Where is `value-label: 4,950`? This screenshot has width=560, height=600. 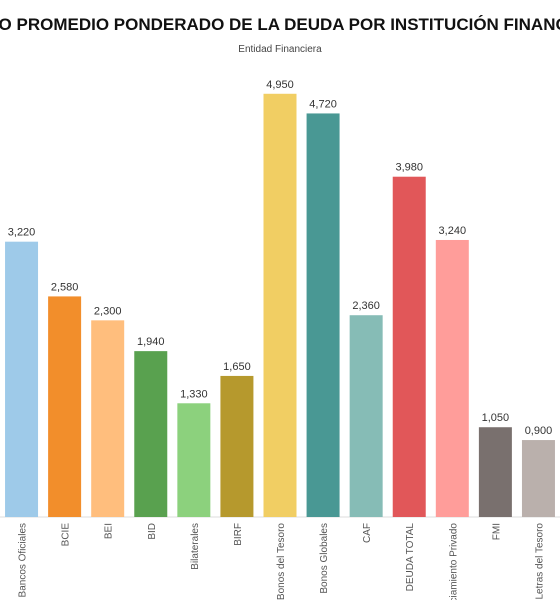 value-label: 4,950 is located at coordinates (280, 85).